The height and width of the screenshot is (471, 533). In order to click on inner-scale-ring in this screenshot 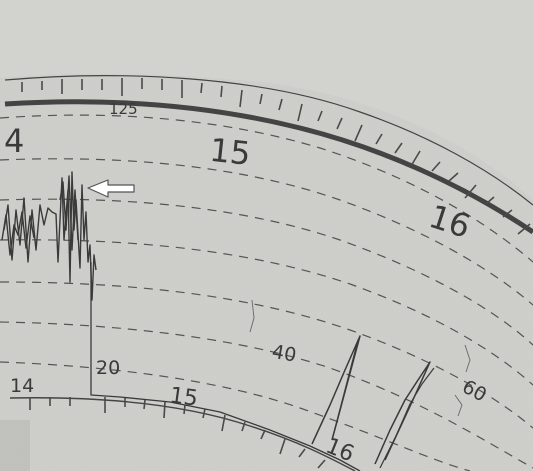, I will do `click(182, 434)`.